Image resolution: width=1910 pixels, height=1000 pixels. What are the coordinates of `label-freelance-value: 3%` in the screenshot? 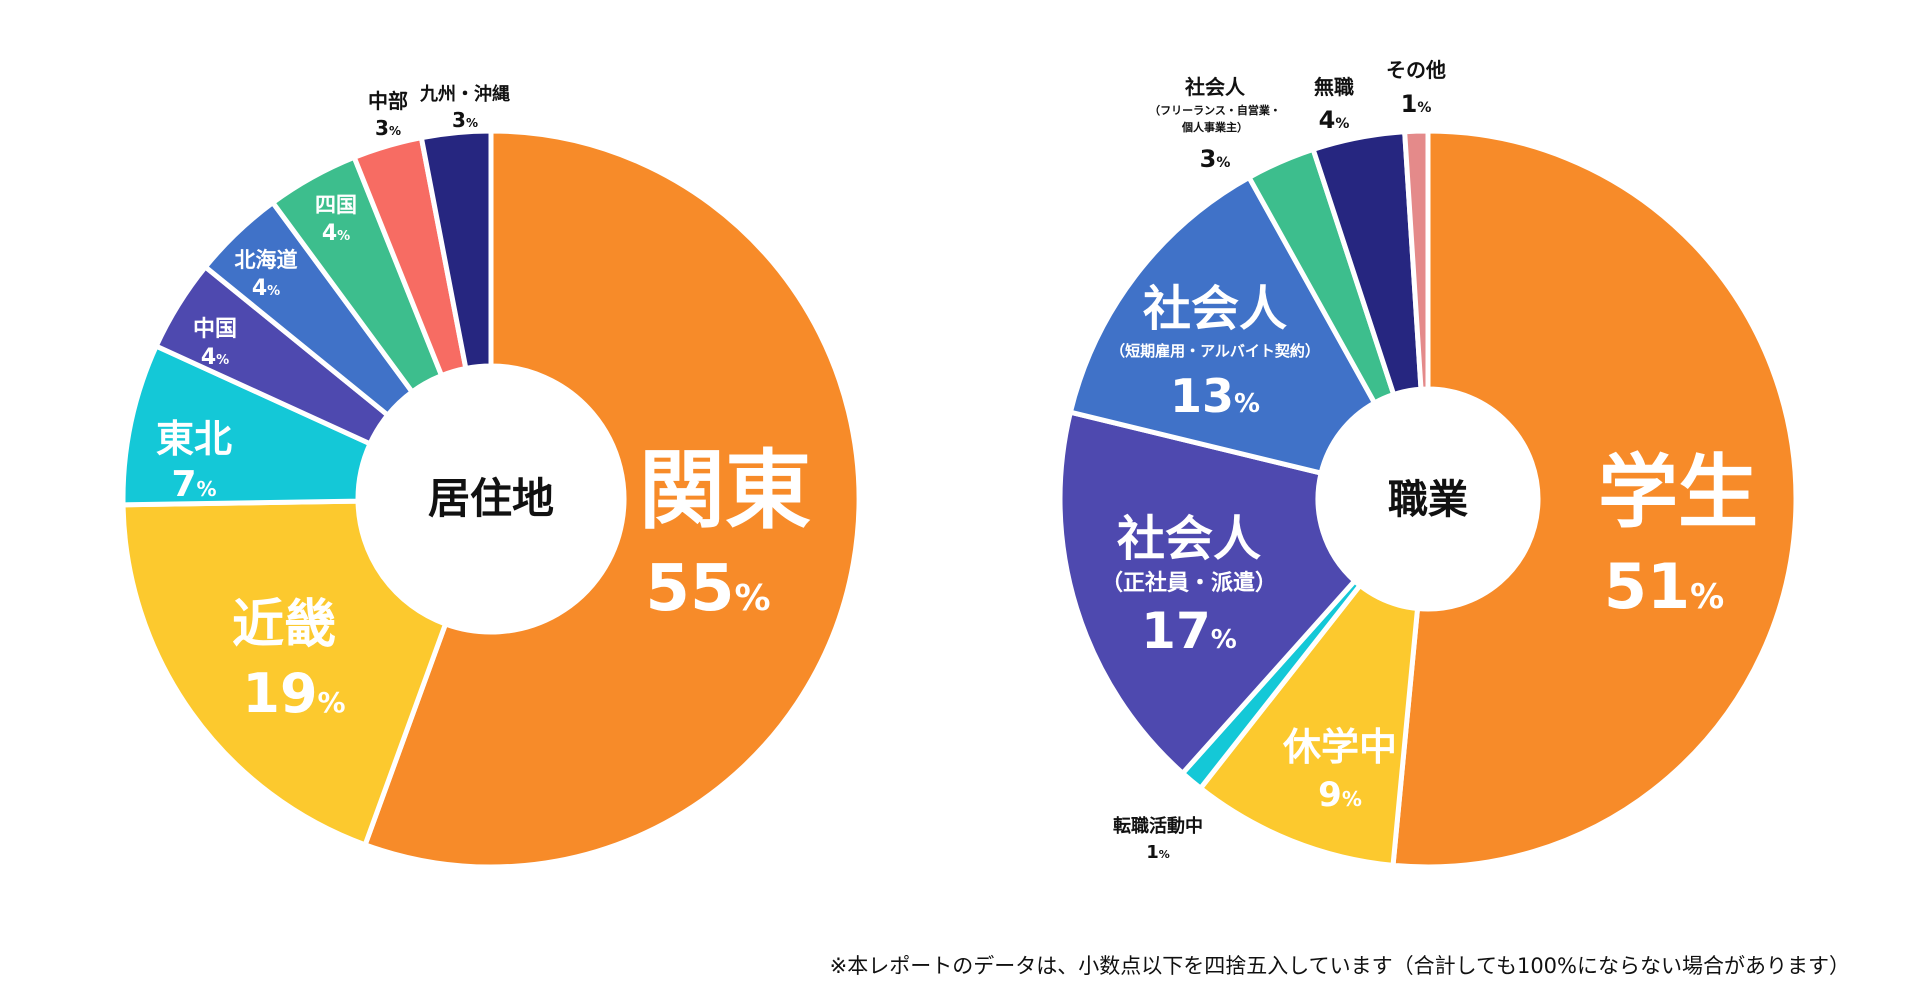 It's located at (1215, 159).